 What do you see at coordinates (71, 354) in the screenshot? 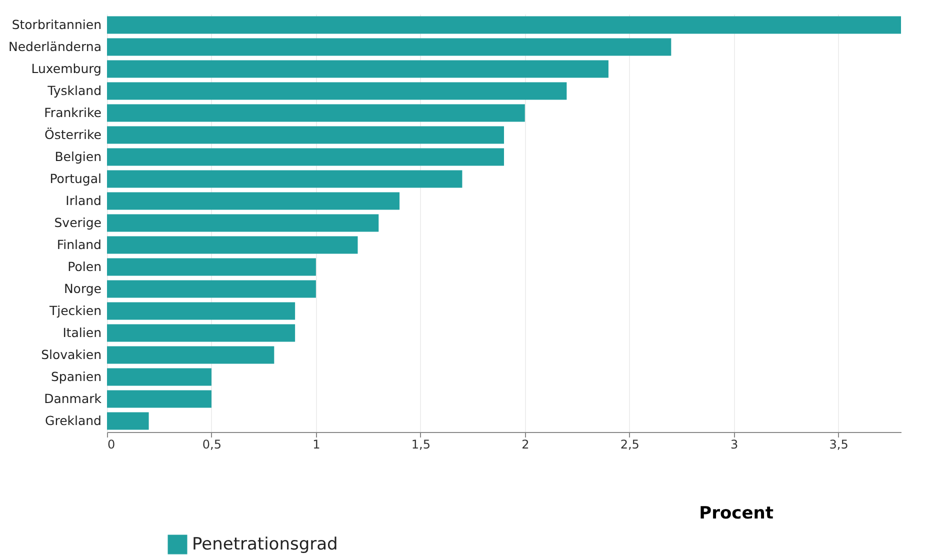
I see `y-tick-label: Slovakien` at bounding box center [71, 354].